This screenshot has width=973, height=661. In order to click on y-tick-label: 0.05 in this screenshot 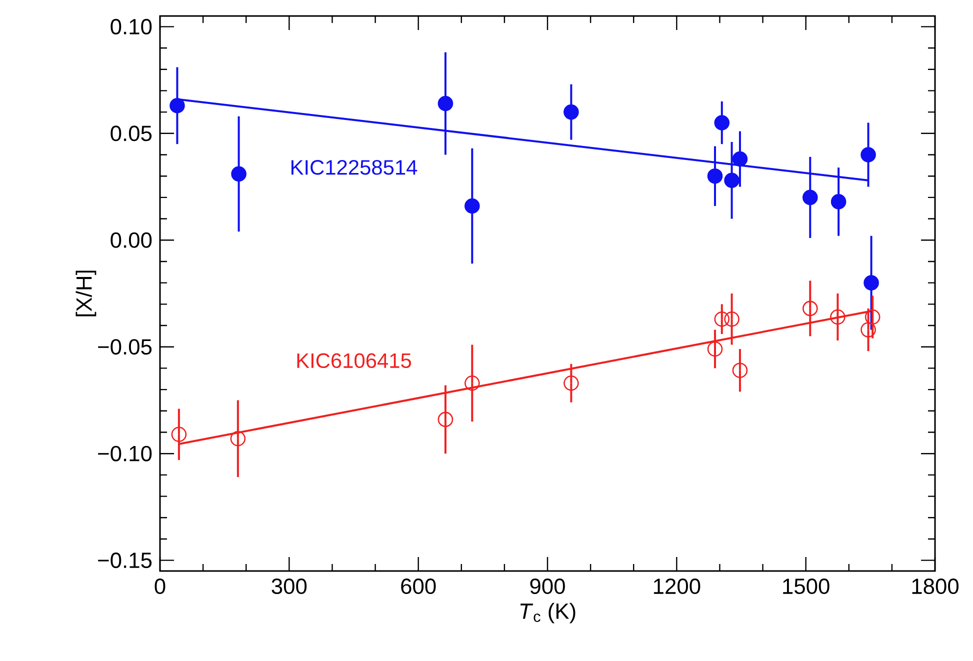, I will do `click(131, 134)`.